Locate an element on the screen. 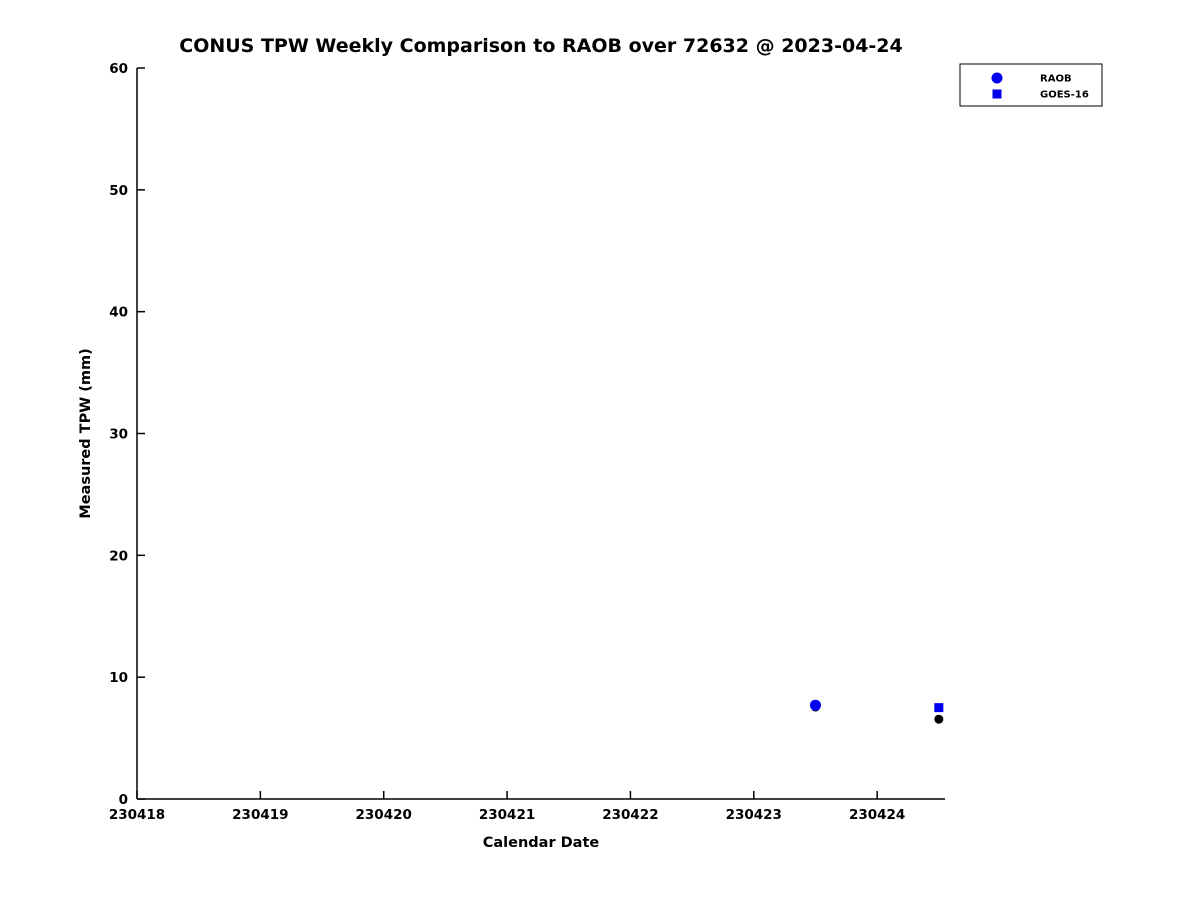 The width and height of the screenshot is (1200, 900). legend-label-raob: RAOB is located at coordinates (1056, 79).